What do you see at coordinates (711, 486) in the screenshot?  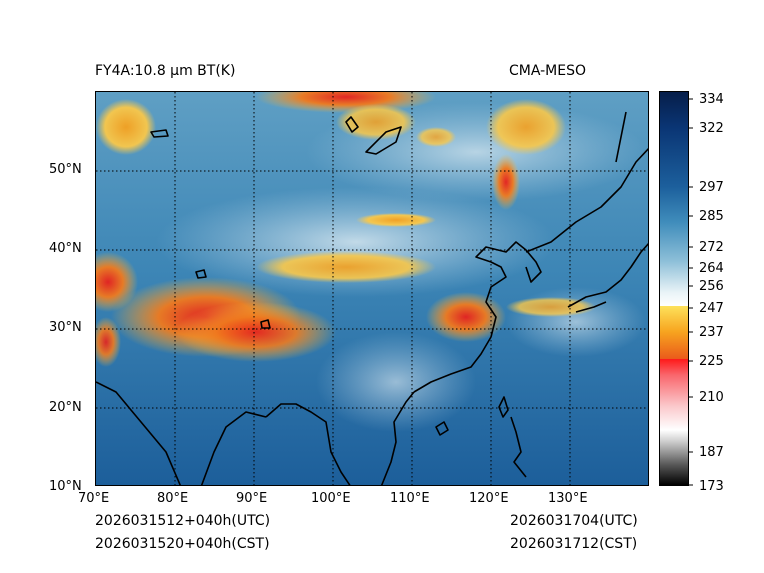 I see `cb-tick-173: 173` at bounding box center [711, 486].